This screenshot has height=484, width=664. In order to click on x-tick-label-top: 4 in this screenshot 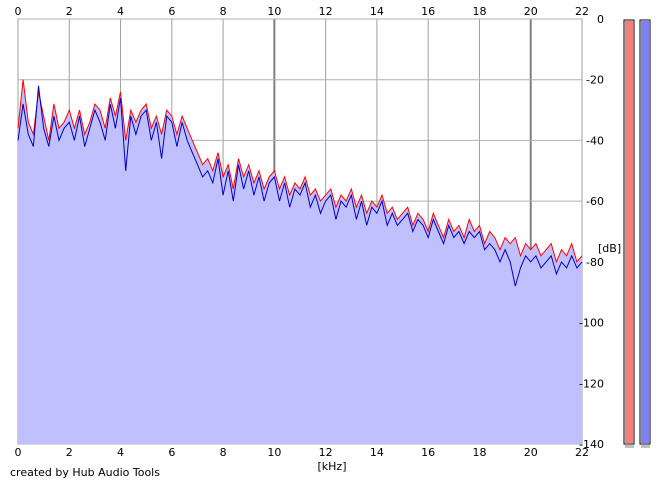, I will do `click(120, 11)`.